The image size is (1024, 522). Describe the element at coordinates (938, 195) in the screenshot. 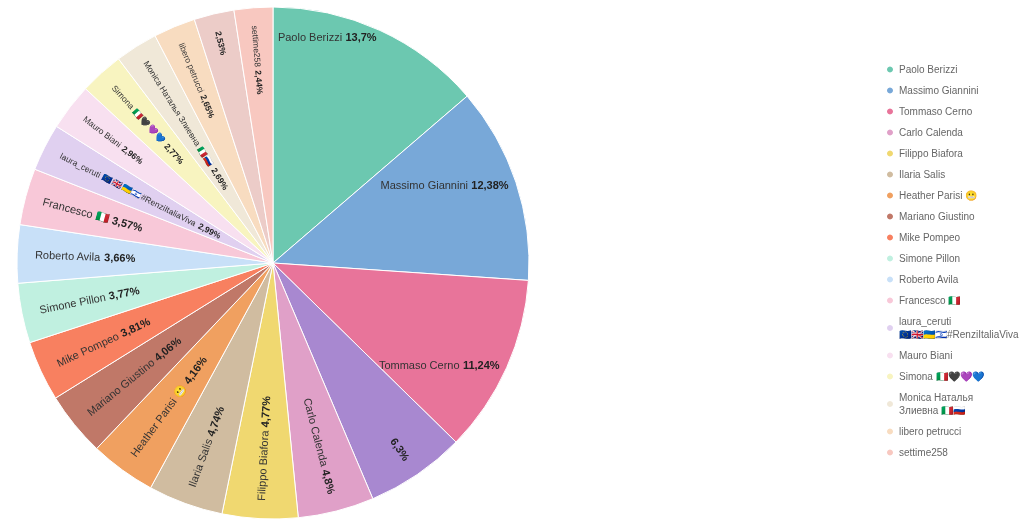

I see `legend-label: Heather Parisi 😬` at that location.